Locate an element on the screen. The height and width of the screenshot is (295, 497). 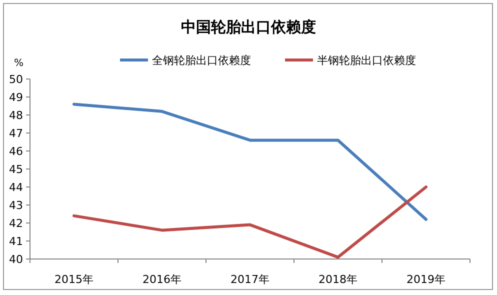
y-tick-label: 46 is located at coordinates (16, 151).